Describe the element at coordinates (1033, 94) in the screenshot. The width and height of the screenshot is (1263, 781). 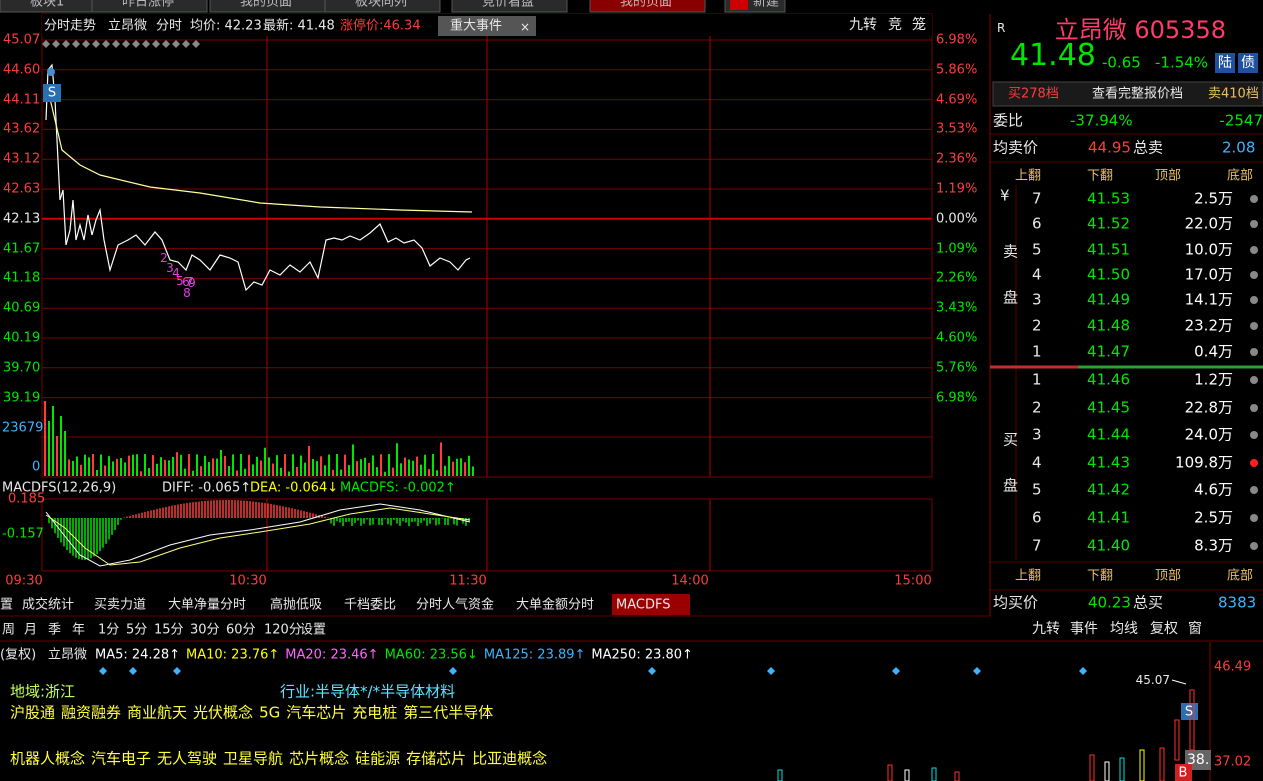
I see `buy-levels: 买278档` at that location.